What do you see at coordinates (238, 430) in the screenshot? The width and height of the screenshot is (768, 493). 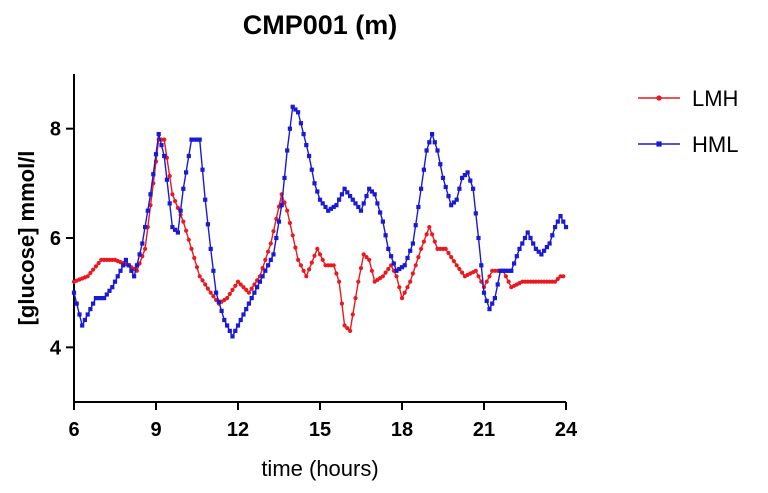 I see `x-tick-label: 12` at bounding box center [238, 430].